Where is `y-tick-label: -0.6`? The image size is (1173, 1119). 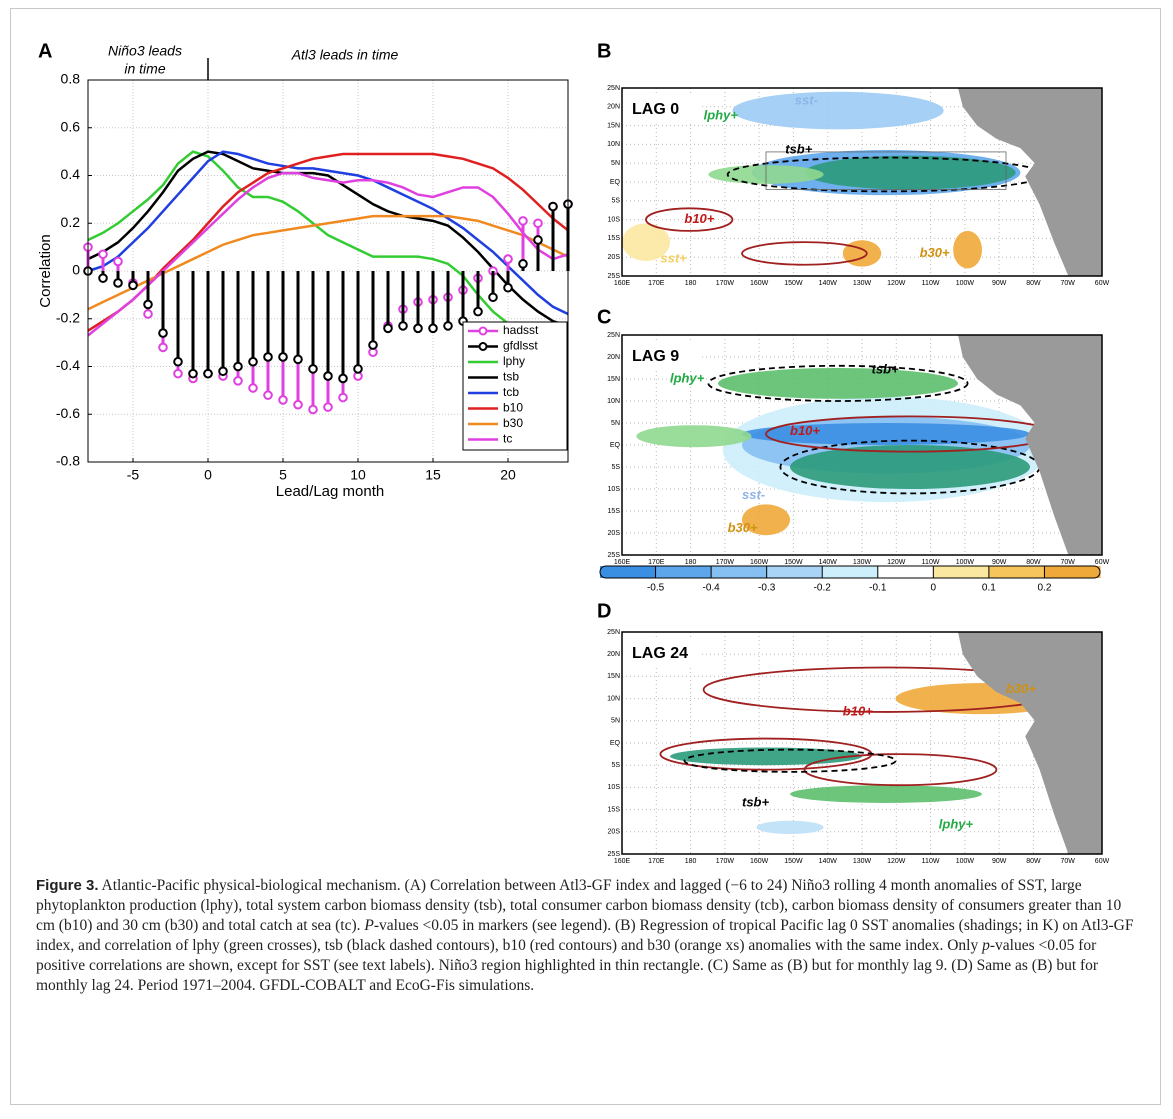 y-tick-label: -0.6 is located at coordinates (68, 413).